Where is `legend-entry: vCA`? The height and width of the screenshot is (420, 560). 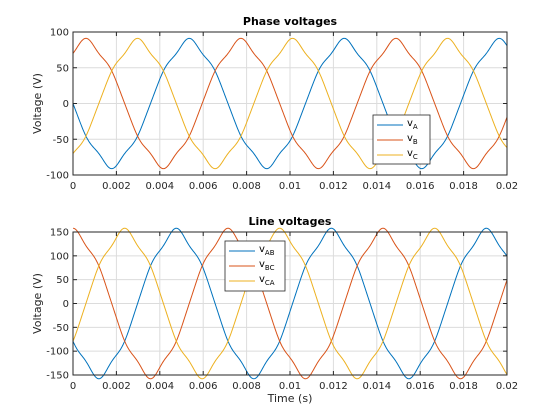
legend-entry: vCA is located at coordinates (267, 280).